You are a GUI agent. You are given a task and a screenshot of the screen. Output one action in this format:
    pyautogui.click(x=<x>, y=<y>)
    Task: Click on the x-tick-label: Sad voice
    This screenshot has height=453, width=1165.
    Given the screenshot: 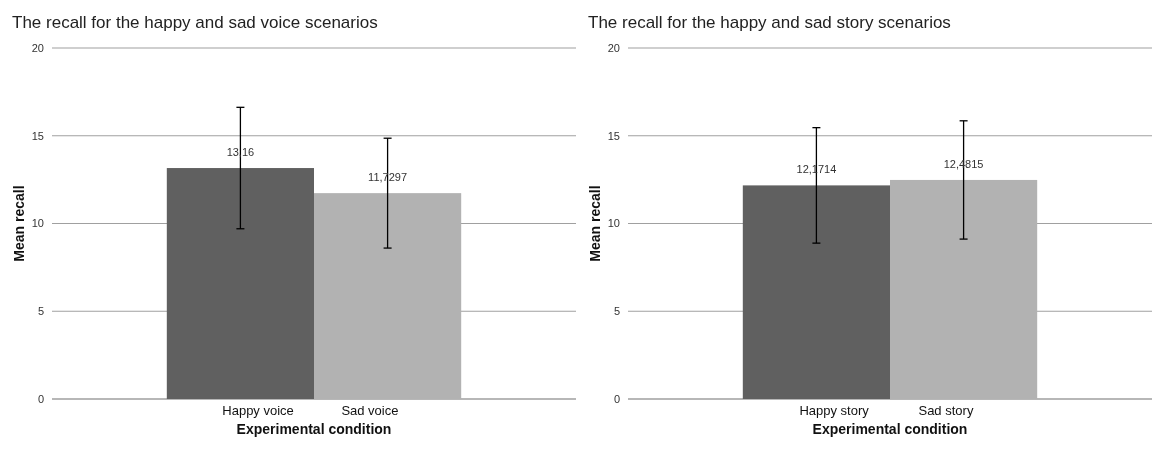 What is the action you would take?
    pyautogui.click(x=370, y=410)
    